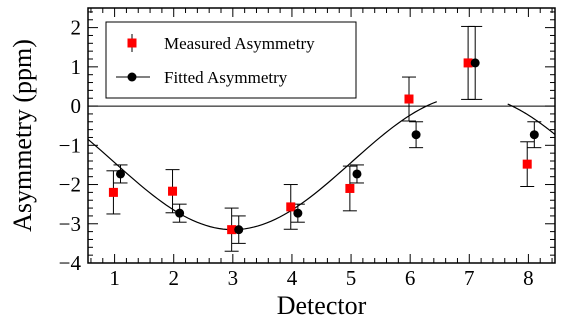 The height and width of the screenshot is (322, 561). I want to click on x-tick-label: 2, so click(173, 278).